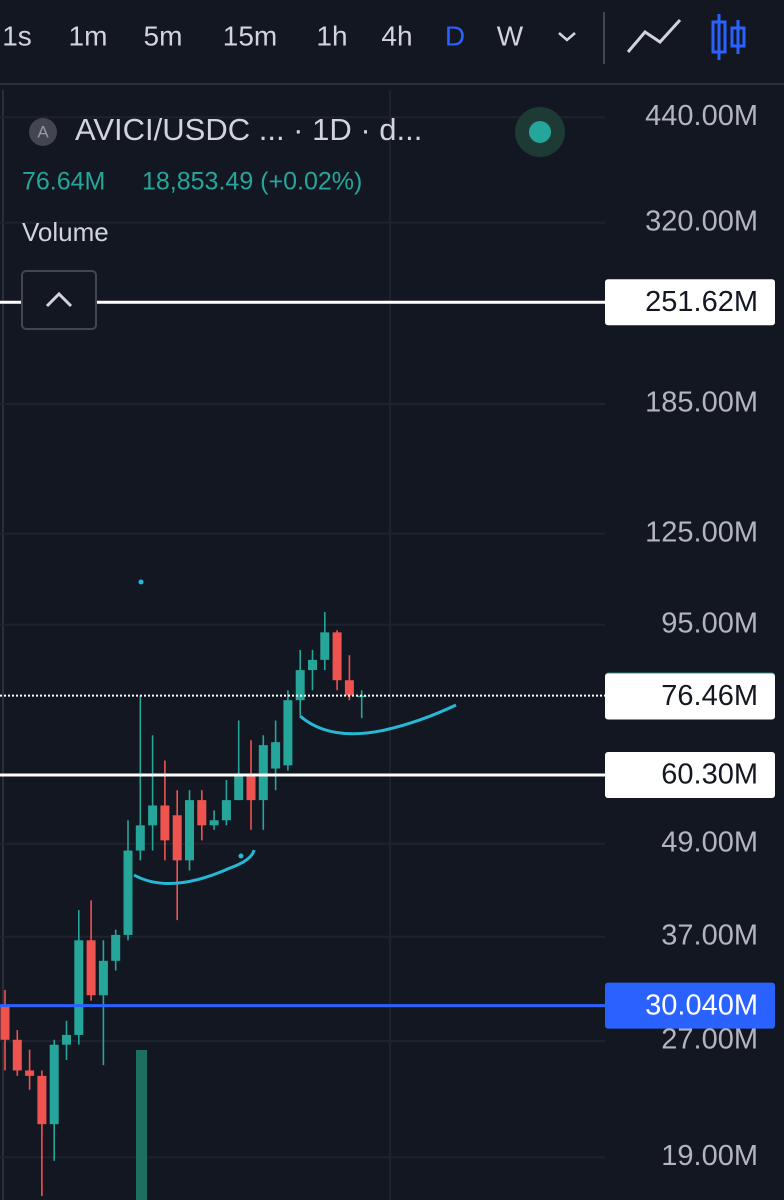  What do you see at coordinates (3, 645) in the screenshot?
I see `chart-left-edge` at bounding box center [3, 645].